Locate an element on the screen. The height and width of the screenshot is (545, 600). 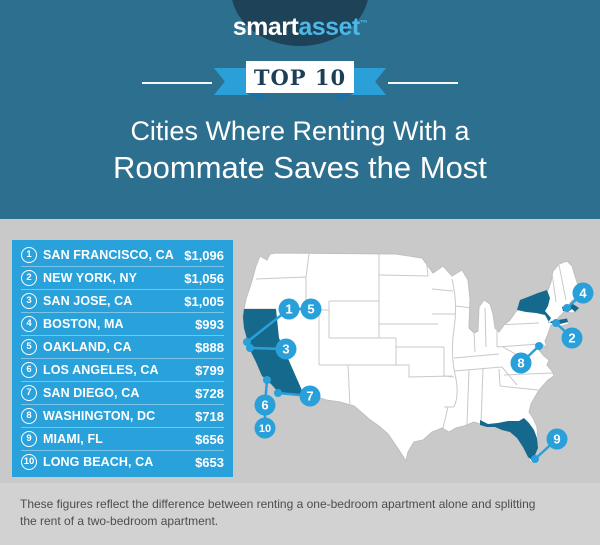
ribbon-left-line is located at coordinates (177, 83).